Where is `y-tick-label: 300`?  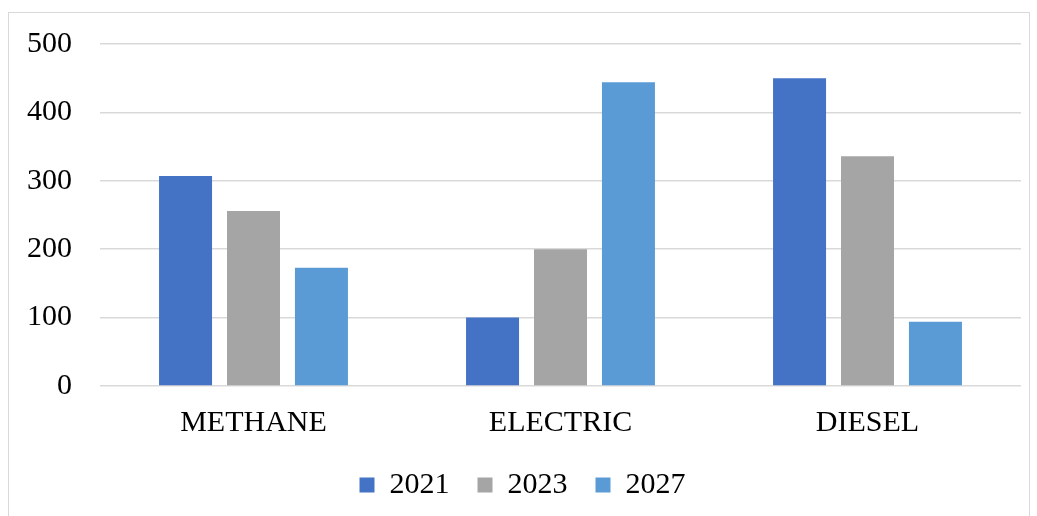
y-tick-label: 300 is located at coordinates (49, 178).